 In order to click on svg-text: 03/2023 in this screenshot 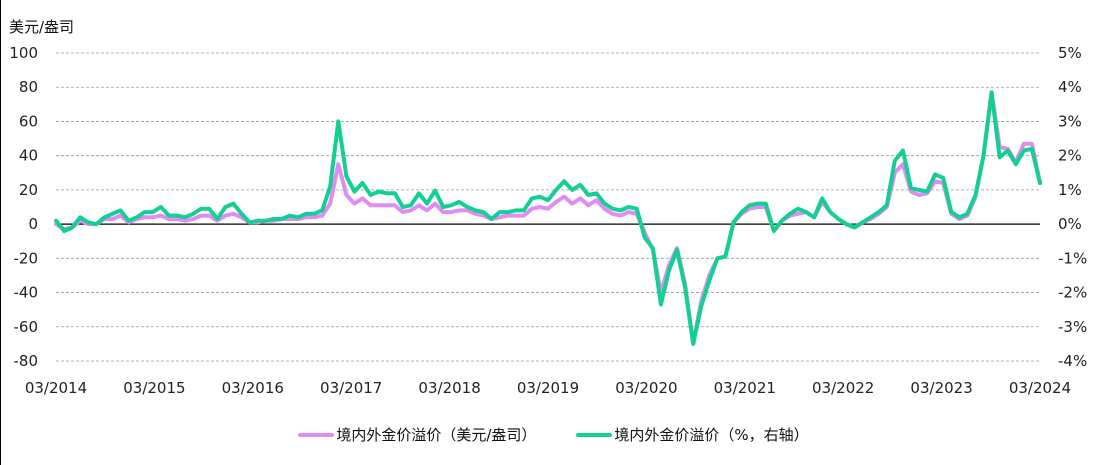, I will do `click(941, 388)`.